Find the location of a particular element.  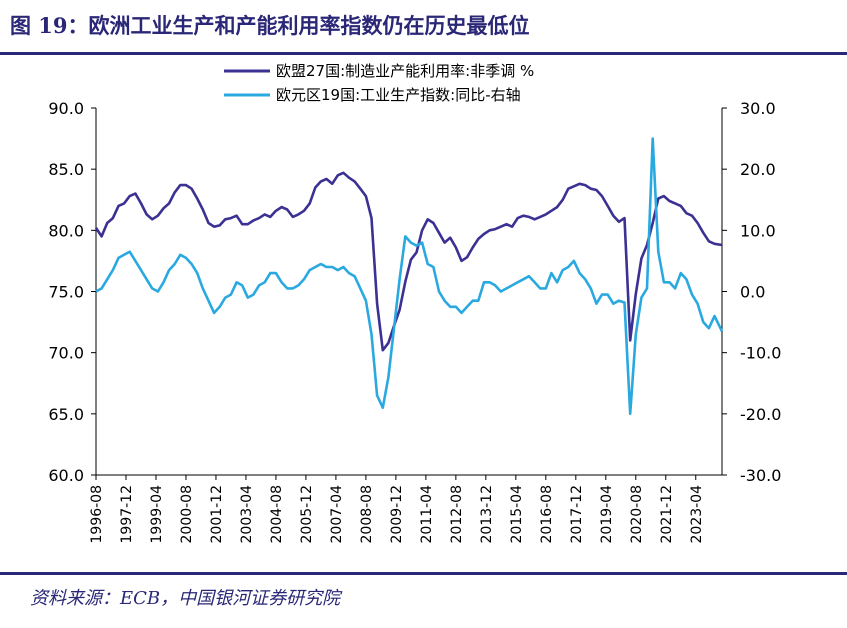

x-tick-label: 2000-08 is located at coordinates (187, 514).